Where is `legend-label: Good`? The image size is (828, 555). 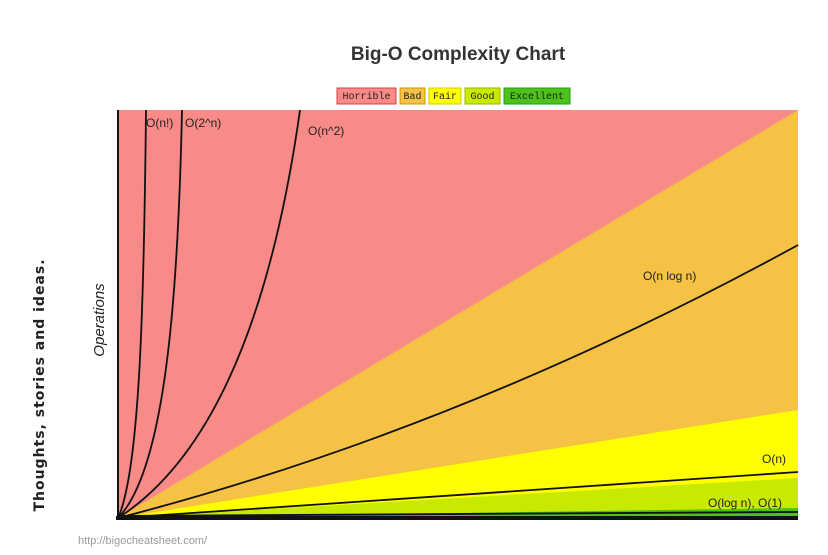
legend-label: Good is located at coordinates (482, 97).